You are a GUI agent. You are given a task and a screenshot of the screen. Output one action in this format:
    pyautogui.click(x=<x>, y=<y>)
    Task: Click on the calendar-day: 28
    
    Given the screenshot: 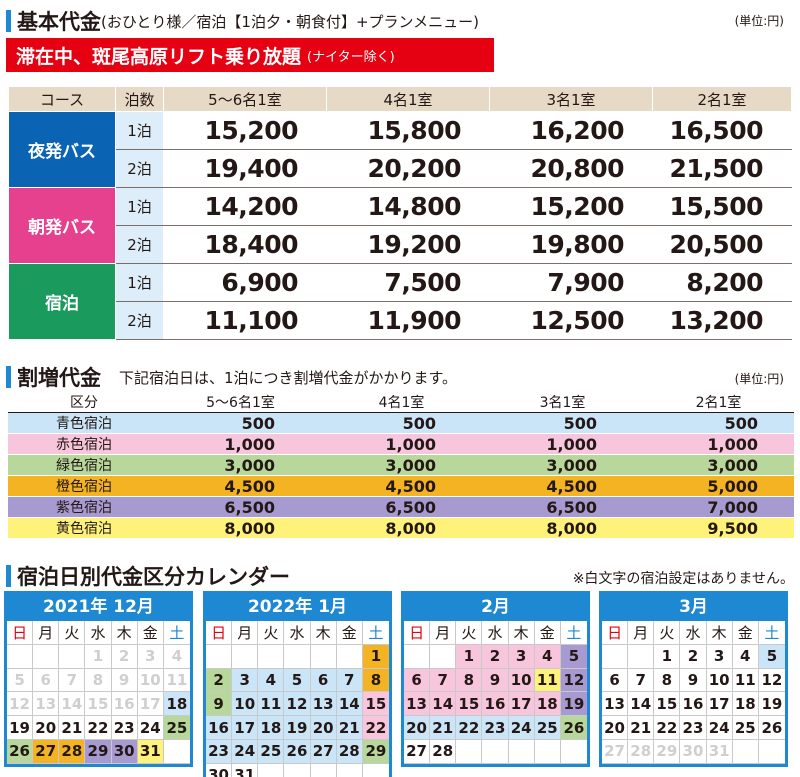 What is the action you would take?
    pyautogui.click(x=641, y=751)
    